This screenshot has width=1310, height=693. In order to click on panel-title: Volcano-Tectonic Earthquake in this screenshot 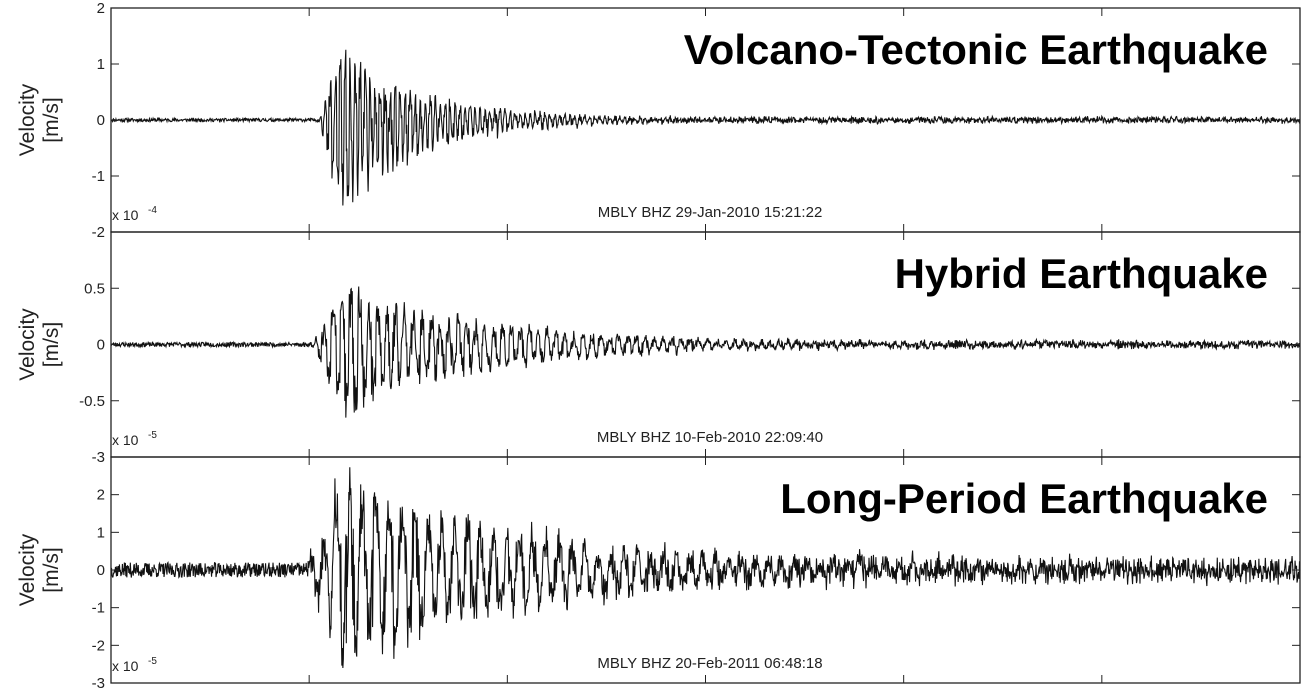, I will do `click(976, 49)`.